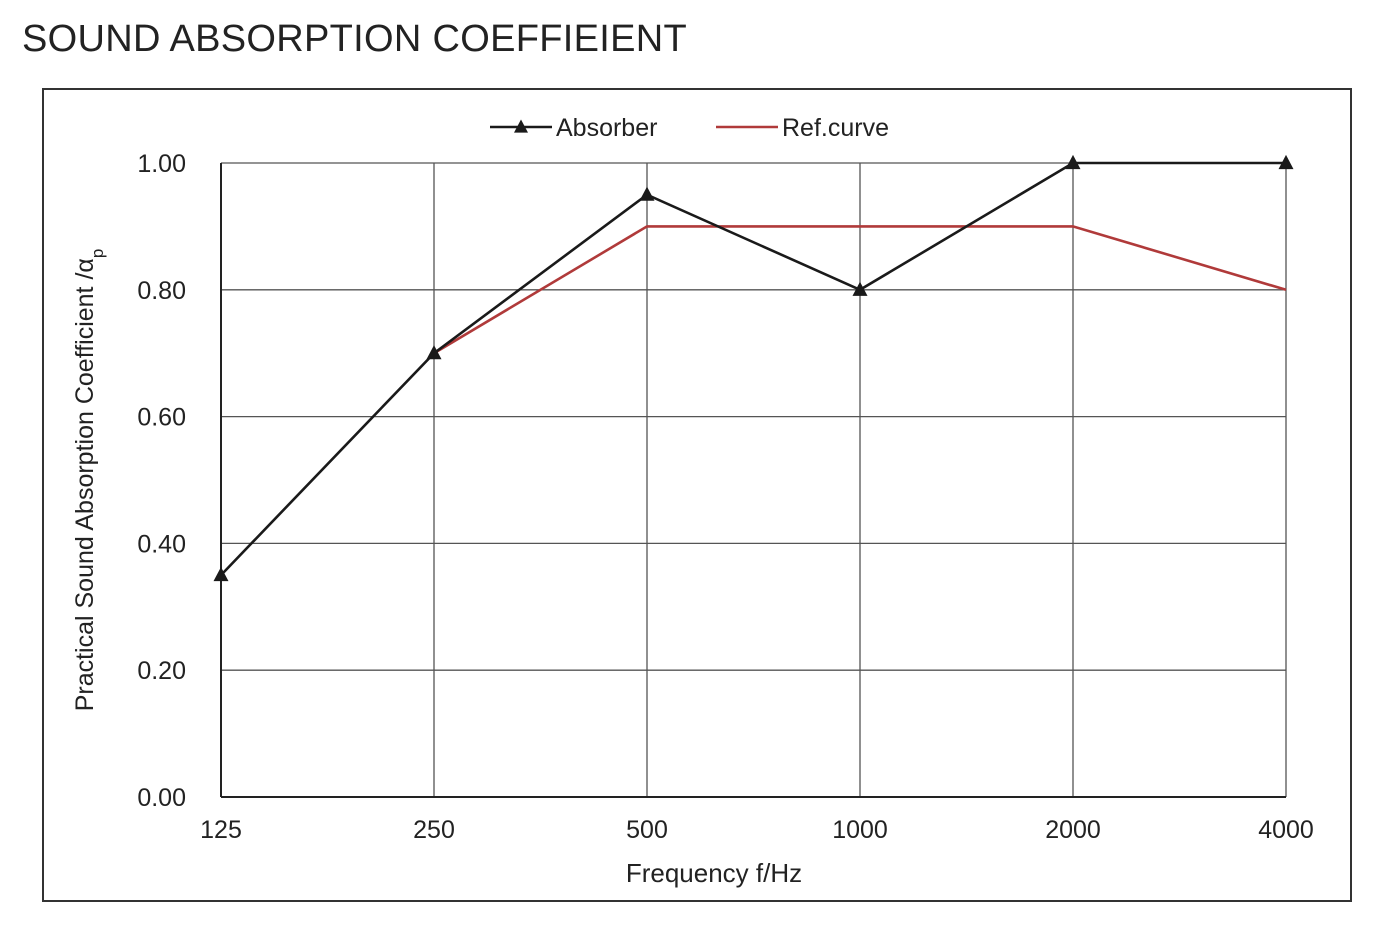  I want to click on y-tick-label: 0.40, so click(161, 544).